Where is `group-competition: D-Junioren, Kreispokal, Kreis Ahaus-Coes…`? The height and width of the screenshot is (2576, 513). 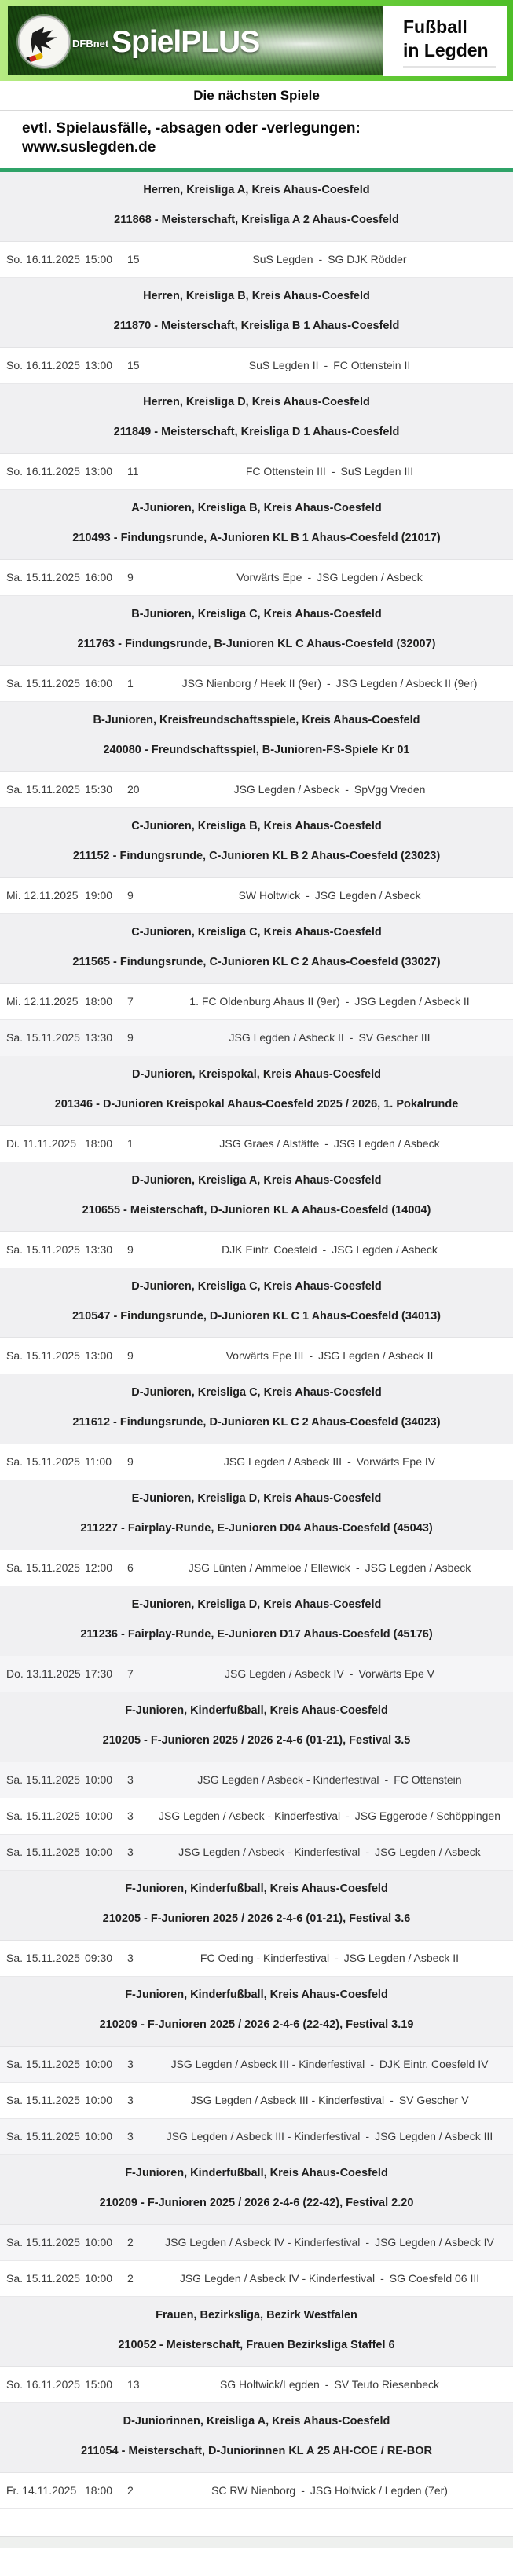
group-competition: D-Junioren, Kreispokal, Kreis Ahaus-Coes… is located at coordinates (256, 1074).